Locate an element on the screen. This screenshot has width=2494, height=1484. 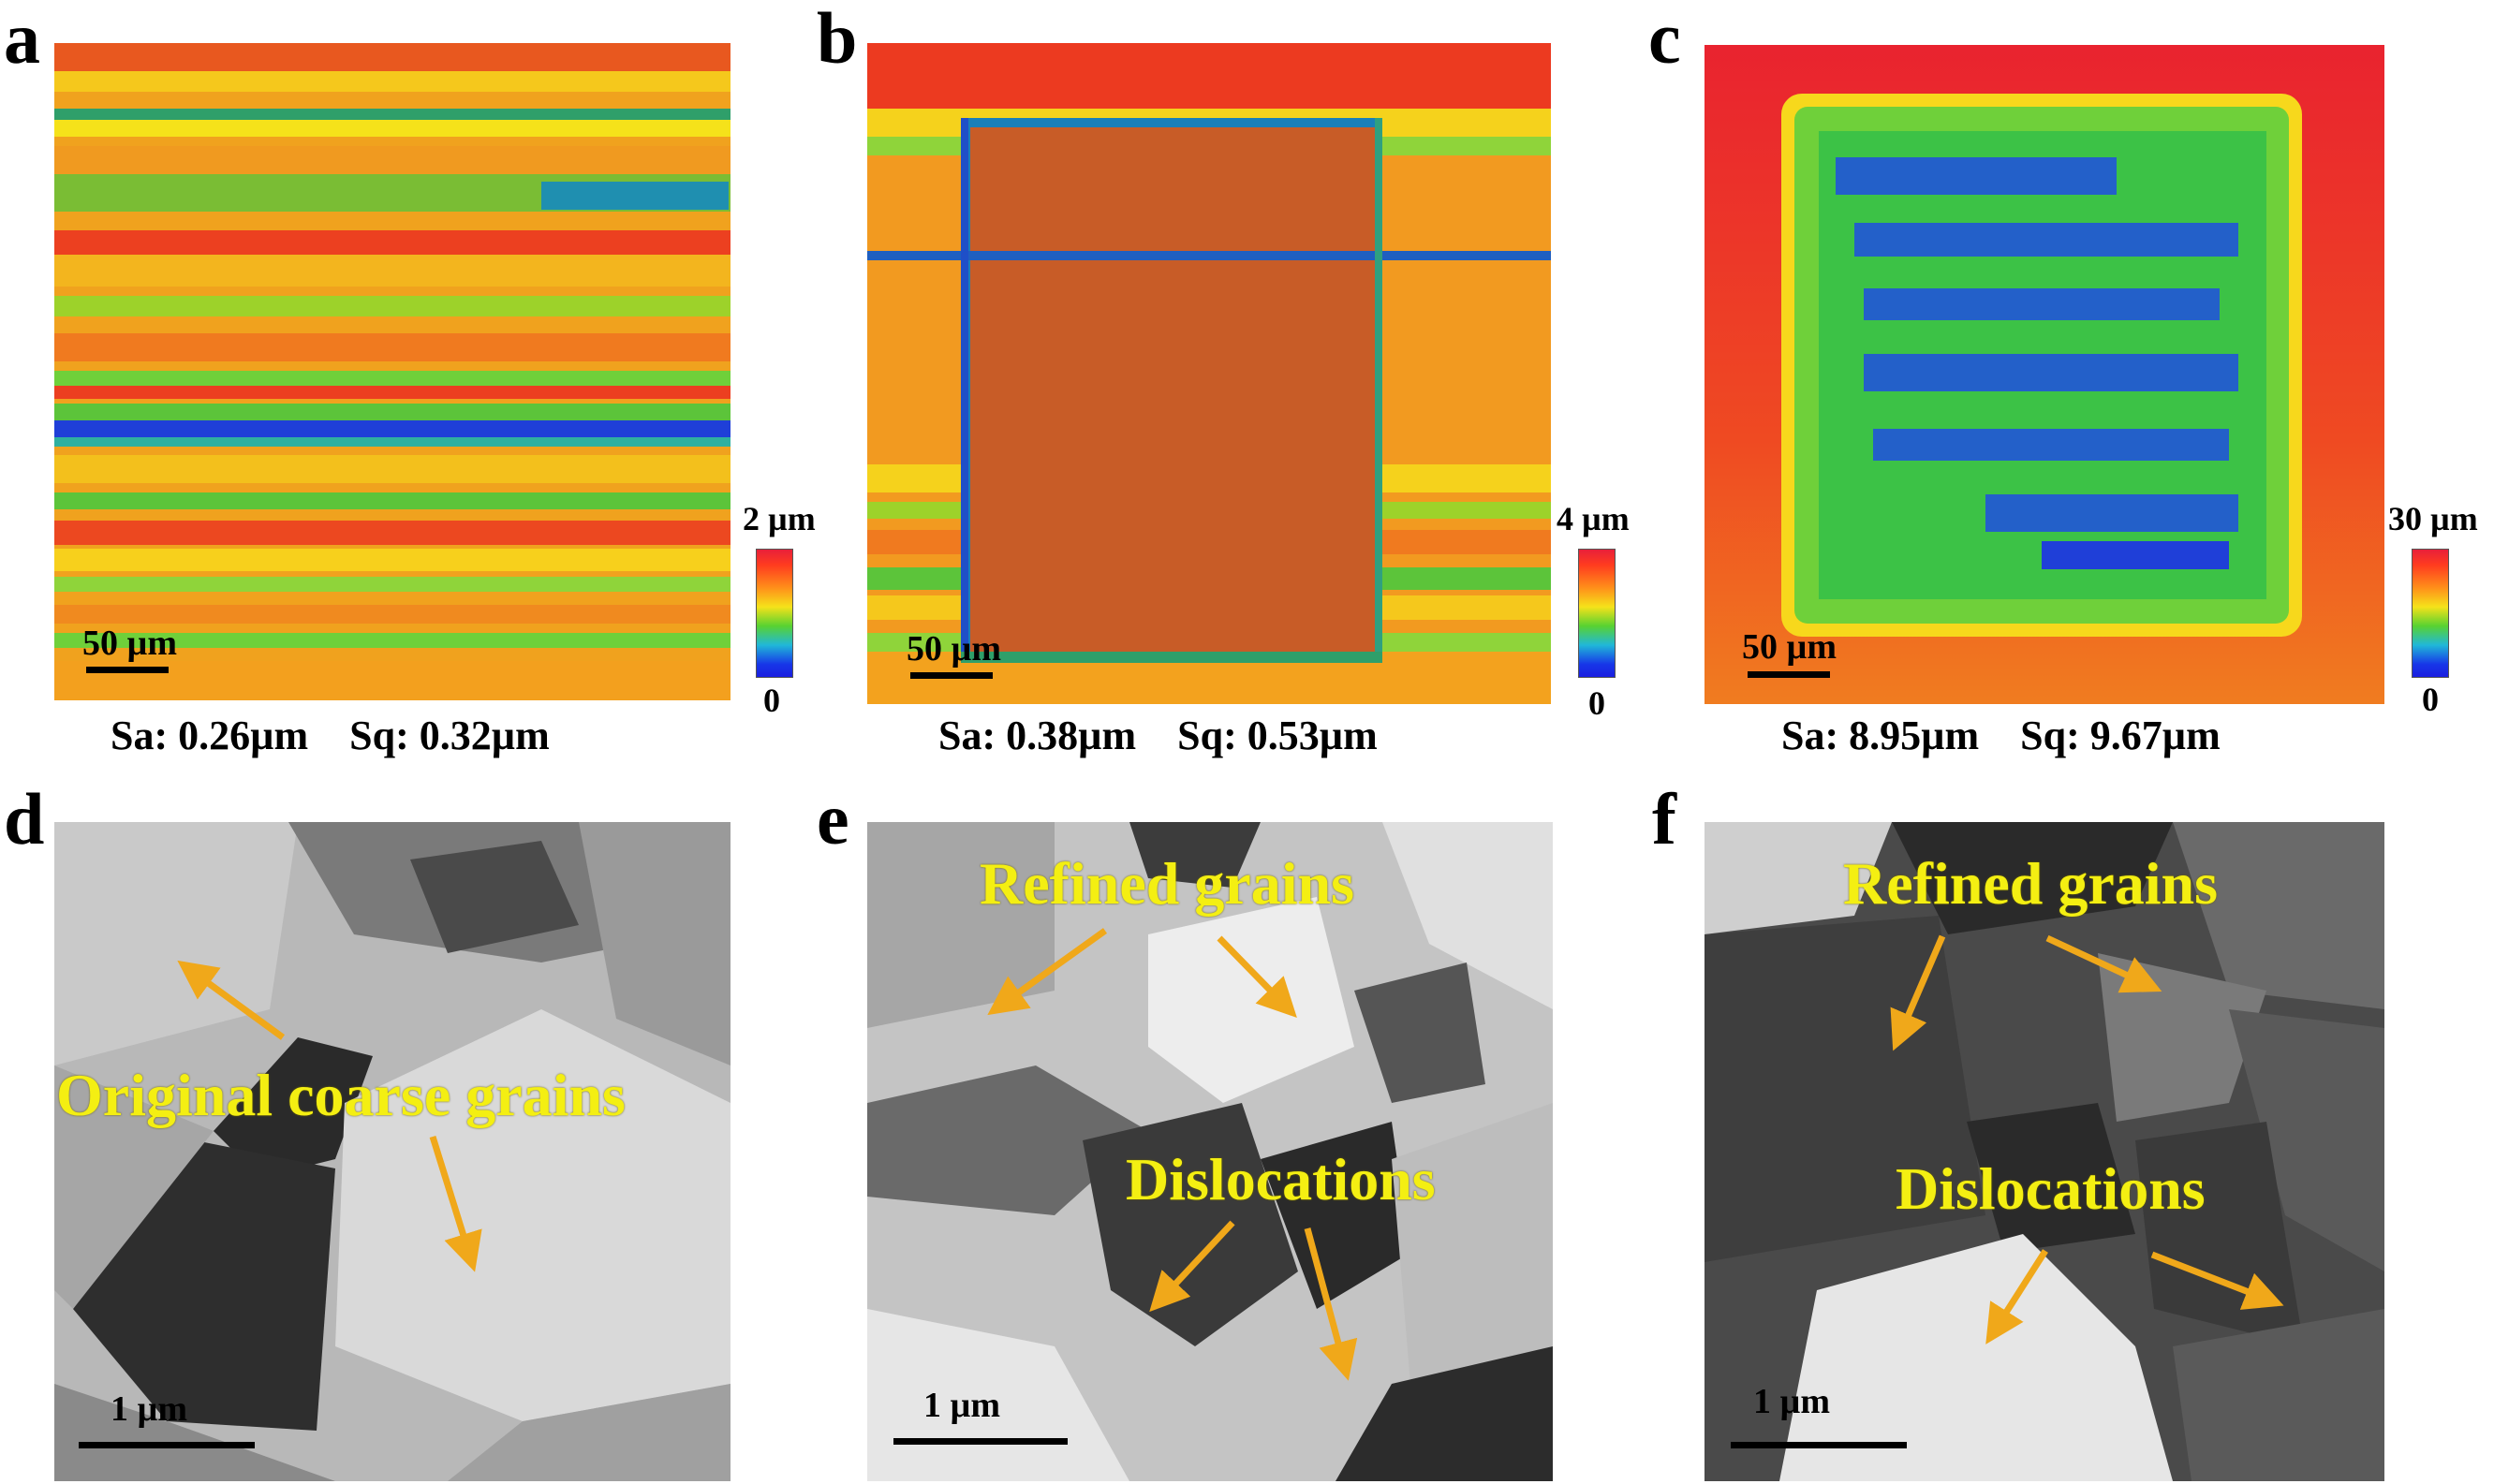
colorbar-min-c: 0 is located at coordinates (2430, 699).